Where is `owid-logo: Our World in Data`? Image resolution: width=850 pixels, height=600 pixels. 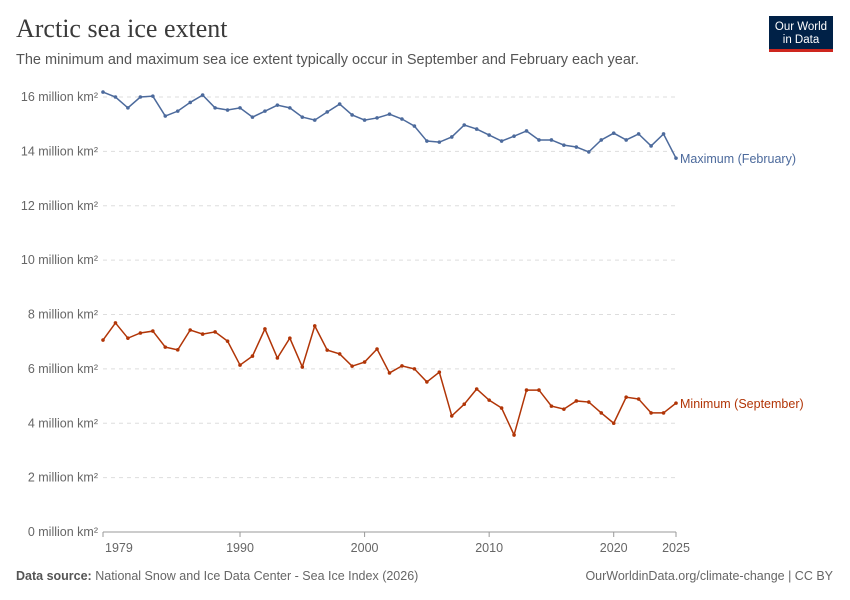
owid-logo: Our World in Data is located at coordinates (801, 34).